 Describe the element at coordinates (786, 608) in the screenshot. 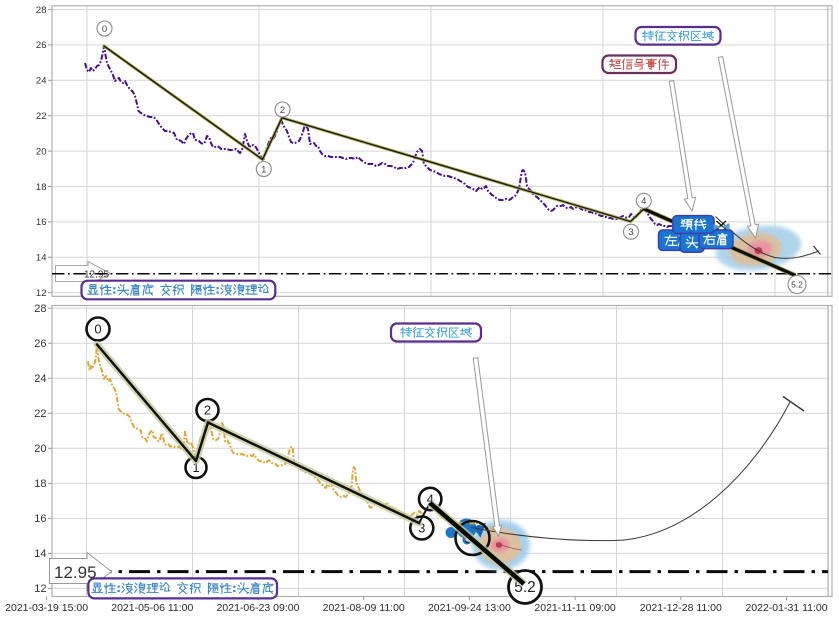

I see `svg-text: 2022-01-31 11:00` at that location.